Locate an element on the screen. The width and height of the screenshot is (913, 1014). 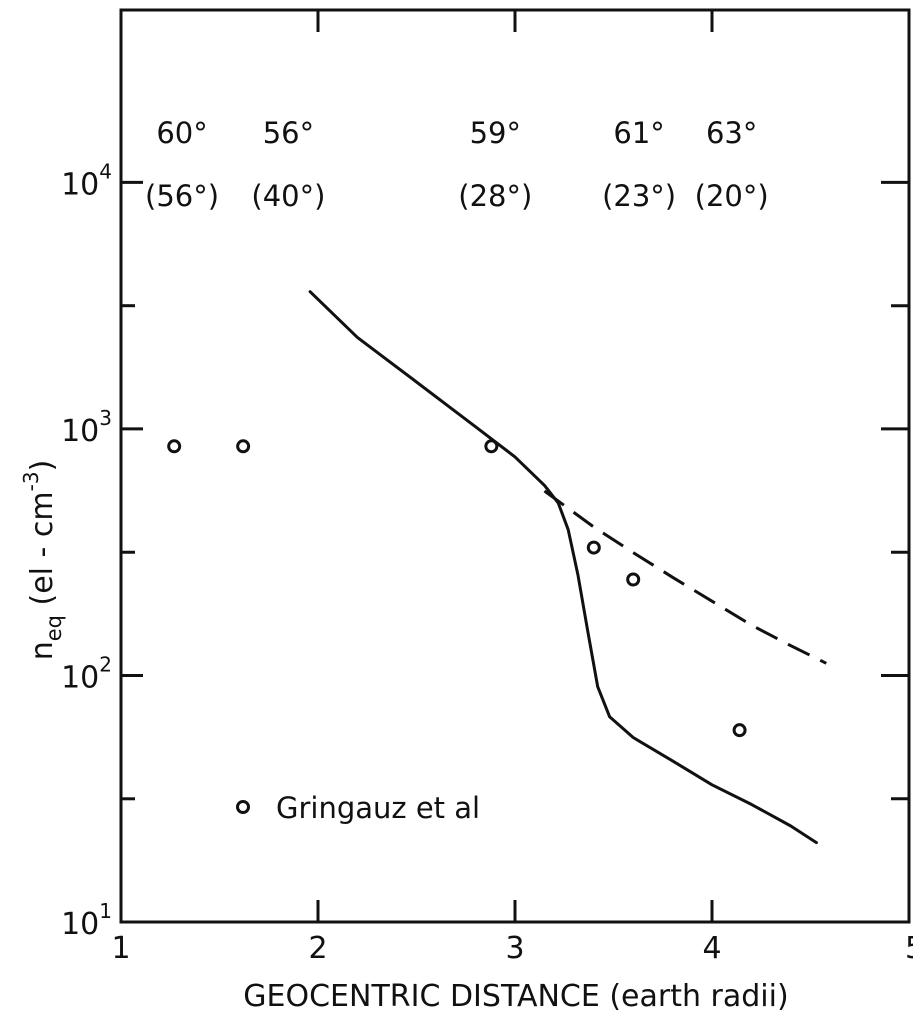
annotation-upper: 56° is located at coordinates (288, 133).